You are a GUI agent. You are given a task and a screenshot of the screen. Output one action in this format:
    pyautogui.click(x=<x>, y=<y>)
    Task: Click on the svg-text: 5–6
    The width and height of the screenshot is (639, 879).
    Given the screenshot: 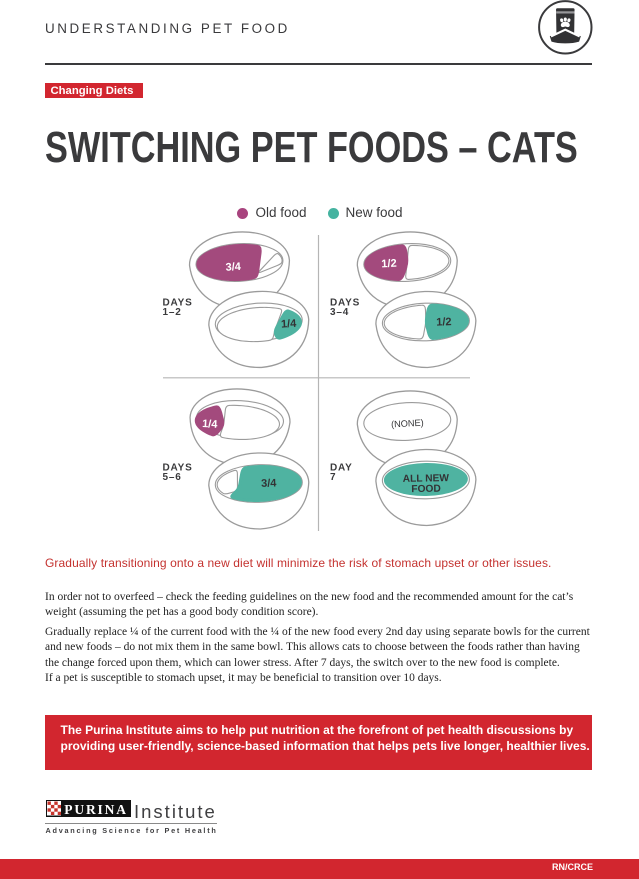 What is the action you would take?
    pyautogui.click(x=172, y=477)
    